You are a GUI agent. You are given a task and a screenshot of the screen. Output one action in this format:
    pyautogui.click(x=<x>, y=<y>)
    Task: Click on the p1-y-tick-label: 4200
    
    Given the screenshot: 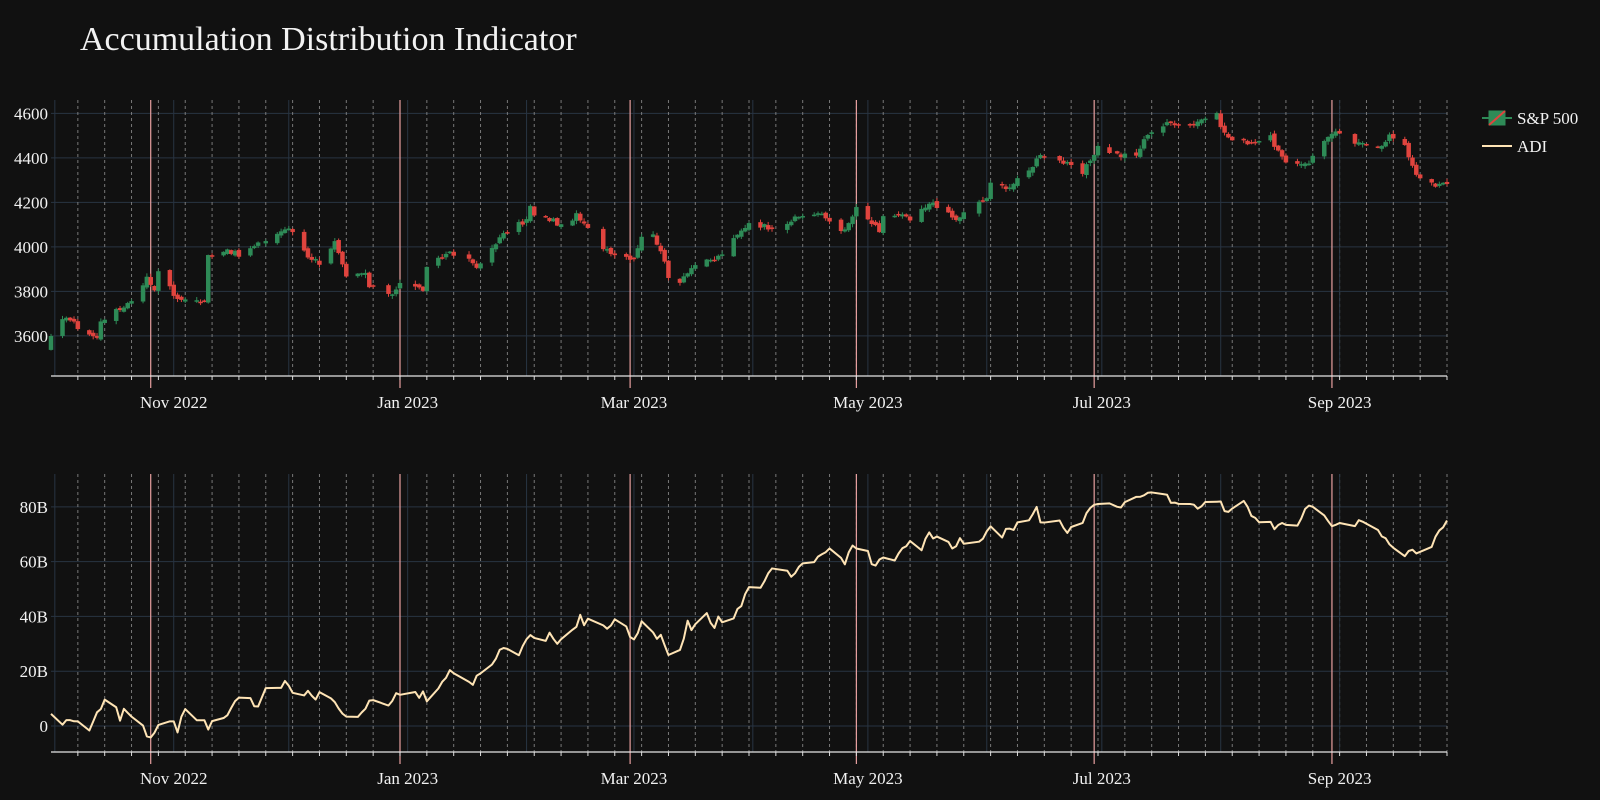 What is the action you would take?
    pyautogui.click(x=31, y=202)
    